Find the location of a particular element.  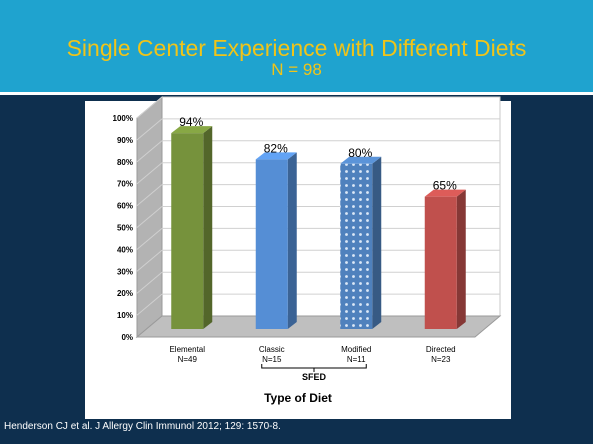

group-label: SFED is located at coordinates (314, 377).